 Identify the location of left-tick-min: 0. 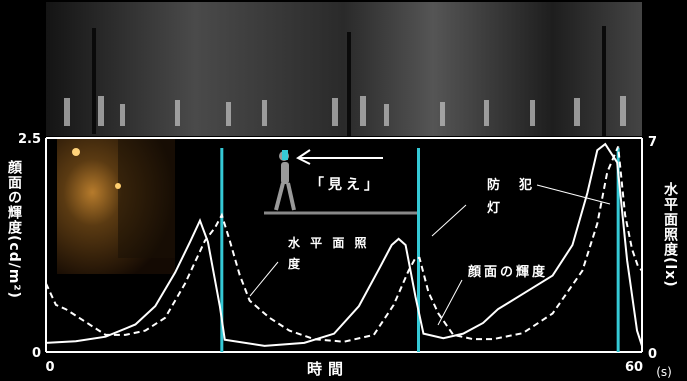
(36, 353).